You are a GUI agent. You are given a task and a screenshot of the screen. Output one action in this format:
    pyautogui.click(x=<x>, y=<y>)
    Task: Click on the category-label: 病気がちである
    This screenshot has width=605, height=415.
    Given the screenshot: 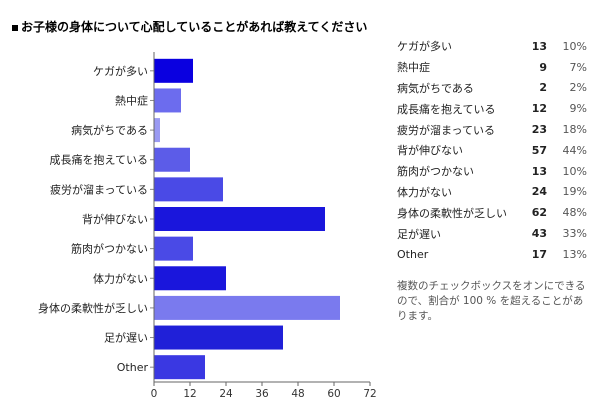 What is the action you would take?
    pyautogui.click(x=109, y=130)
    